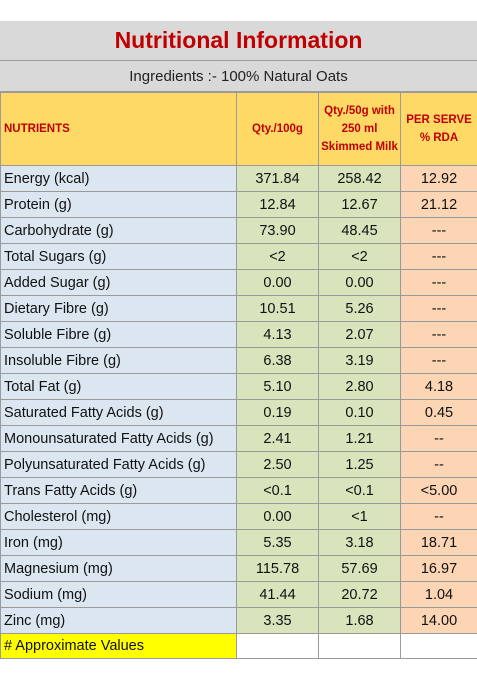 The image size is (477, 681). Describe the element at coordinates (438, 568) in the screenshot. I see `rda-value: 16.97` at that location.